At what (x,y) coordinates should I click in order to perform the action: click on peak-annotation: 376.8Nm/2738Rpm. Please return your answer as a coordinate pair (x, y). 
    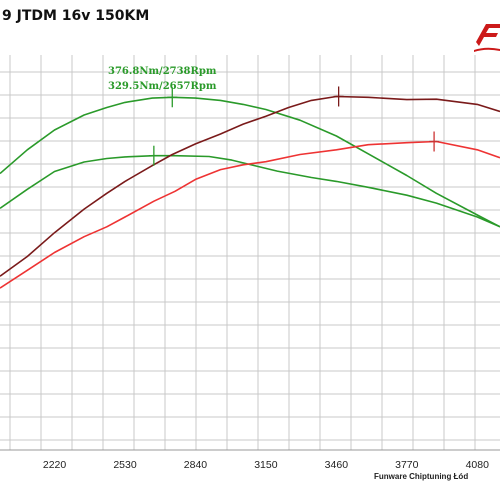
    Looking at the image, I should click on (162, 71).